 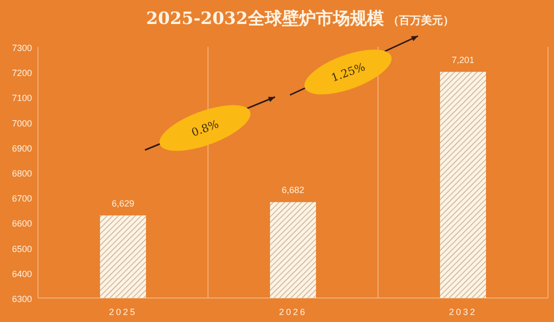 I want to click on annotation: 0.8%, so click(x=205, y=129).